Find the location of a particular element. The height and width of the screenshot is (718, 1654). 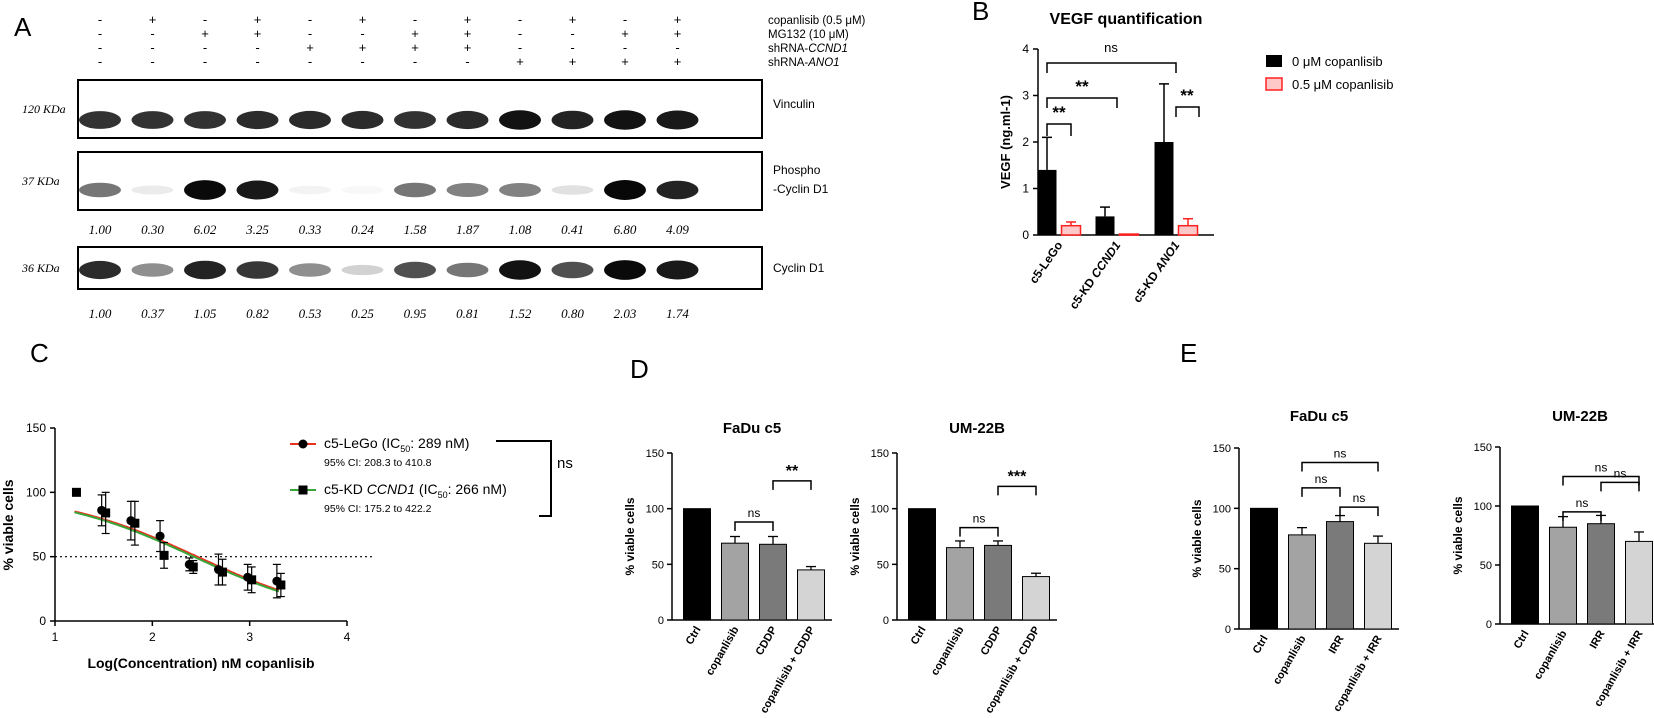

x-category-label: c5-LeGo is located at coordinates (1045, 262).